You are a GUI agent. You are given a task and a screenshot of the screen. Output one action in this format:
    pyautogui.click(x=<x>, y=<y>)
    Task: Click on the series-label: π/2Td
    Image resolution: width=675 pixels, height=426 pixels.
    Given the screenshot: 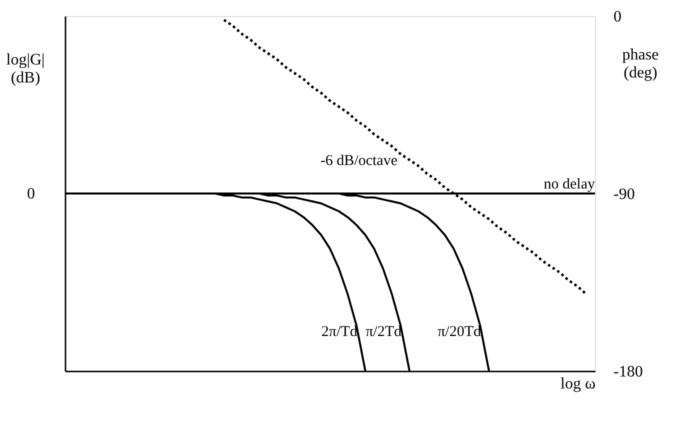 What is the action you would take?
    pyautogui.click(x=384, y=332)
    